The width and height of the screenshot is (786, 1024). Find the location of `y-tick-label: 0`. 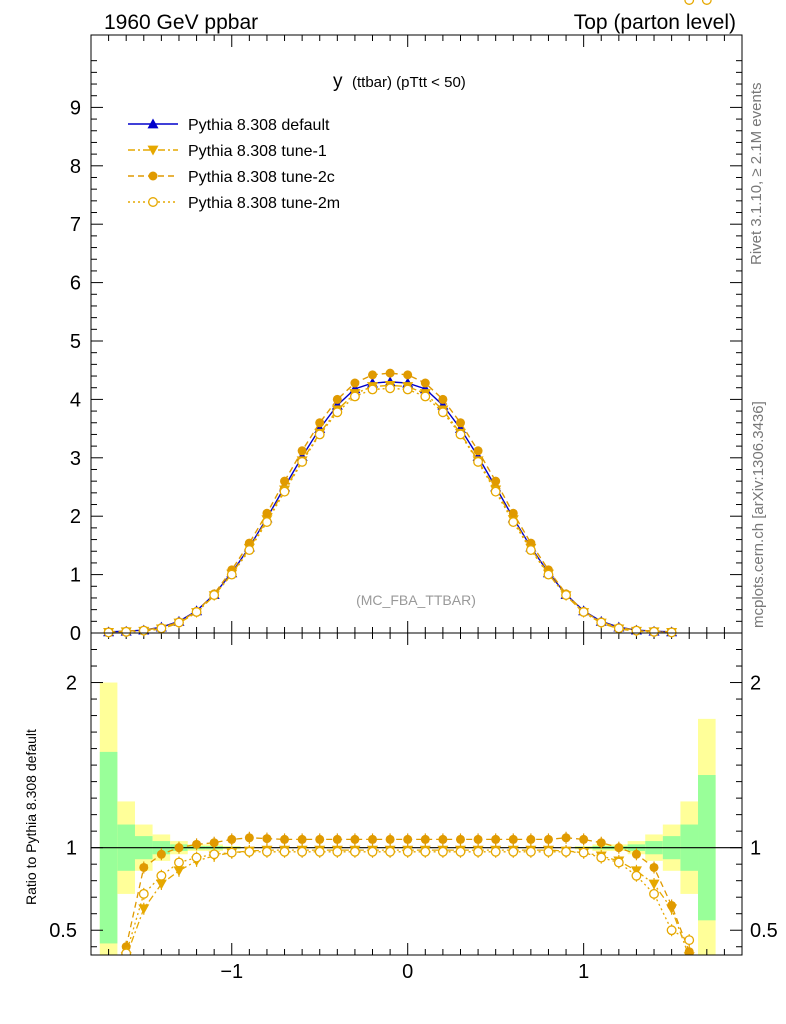

y-tick-label: 0 is located at coordinates (75, 634).